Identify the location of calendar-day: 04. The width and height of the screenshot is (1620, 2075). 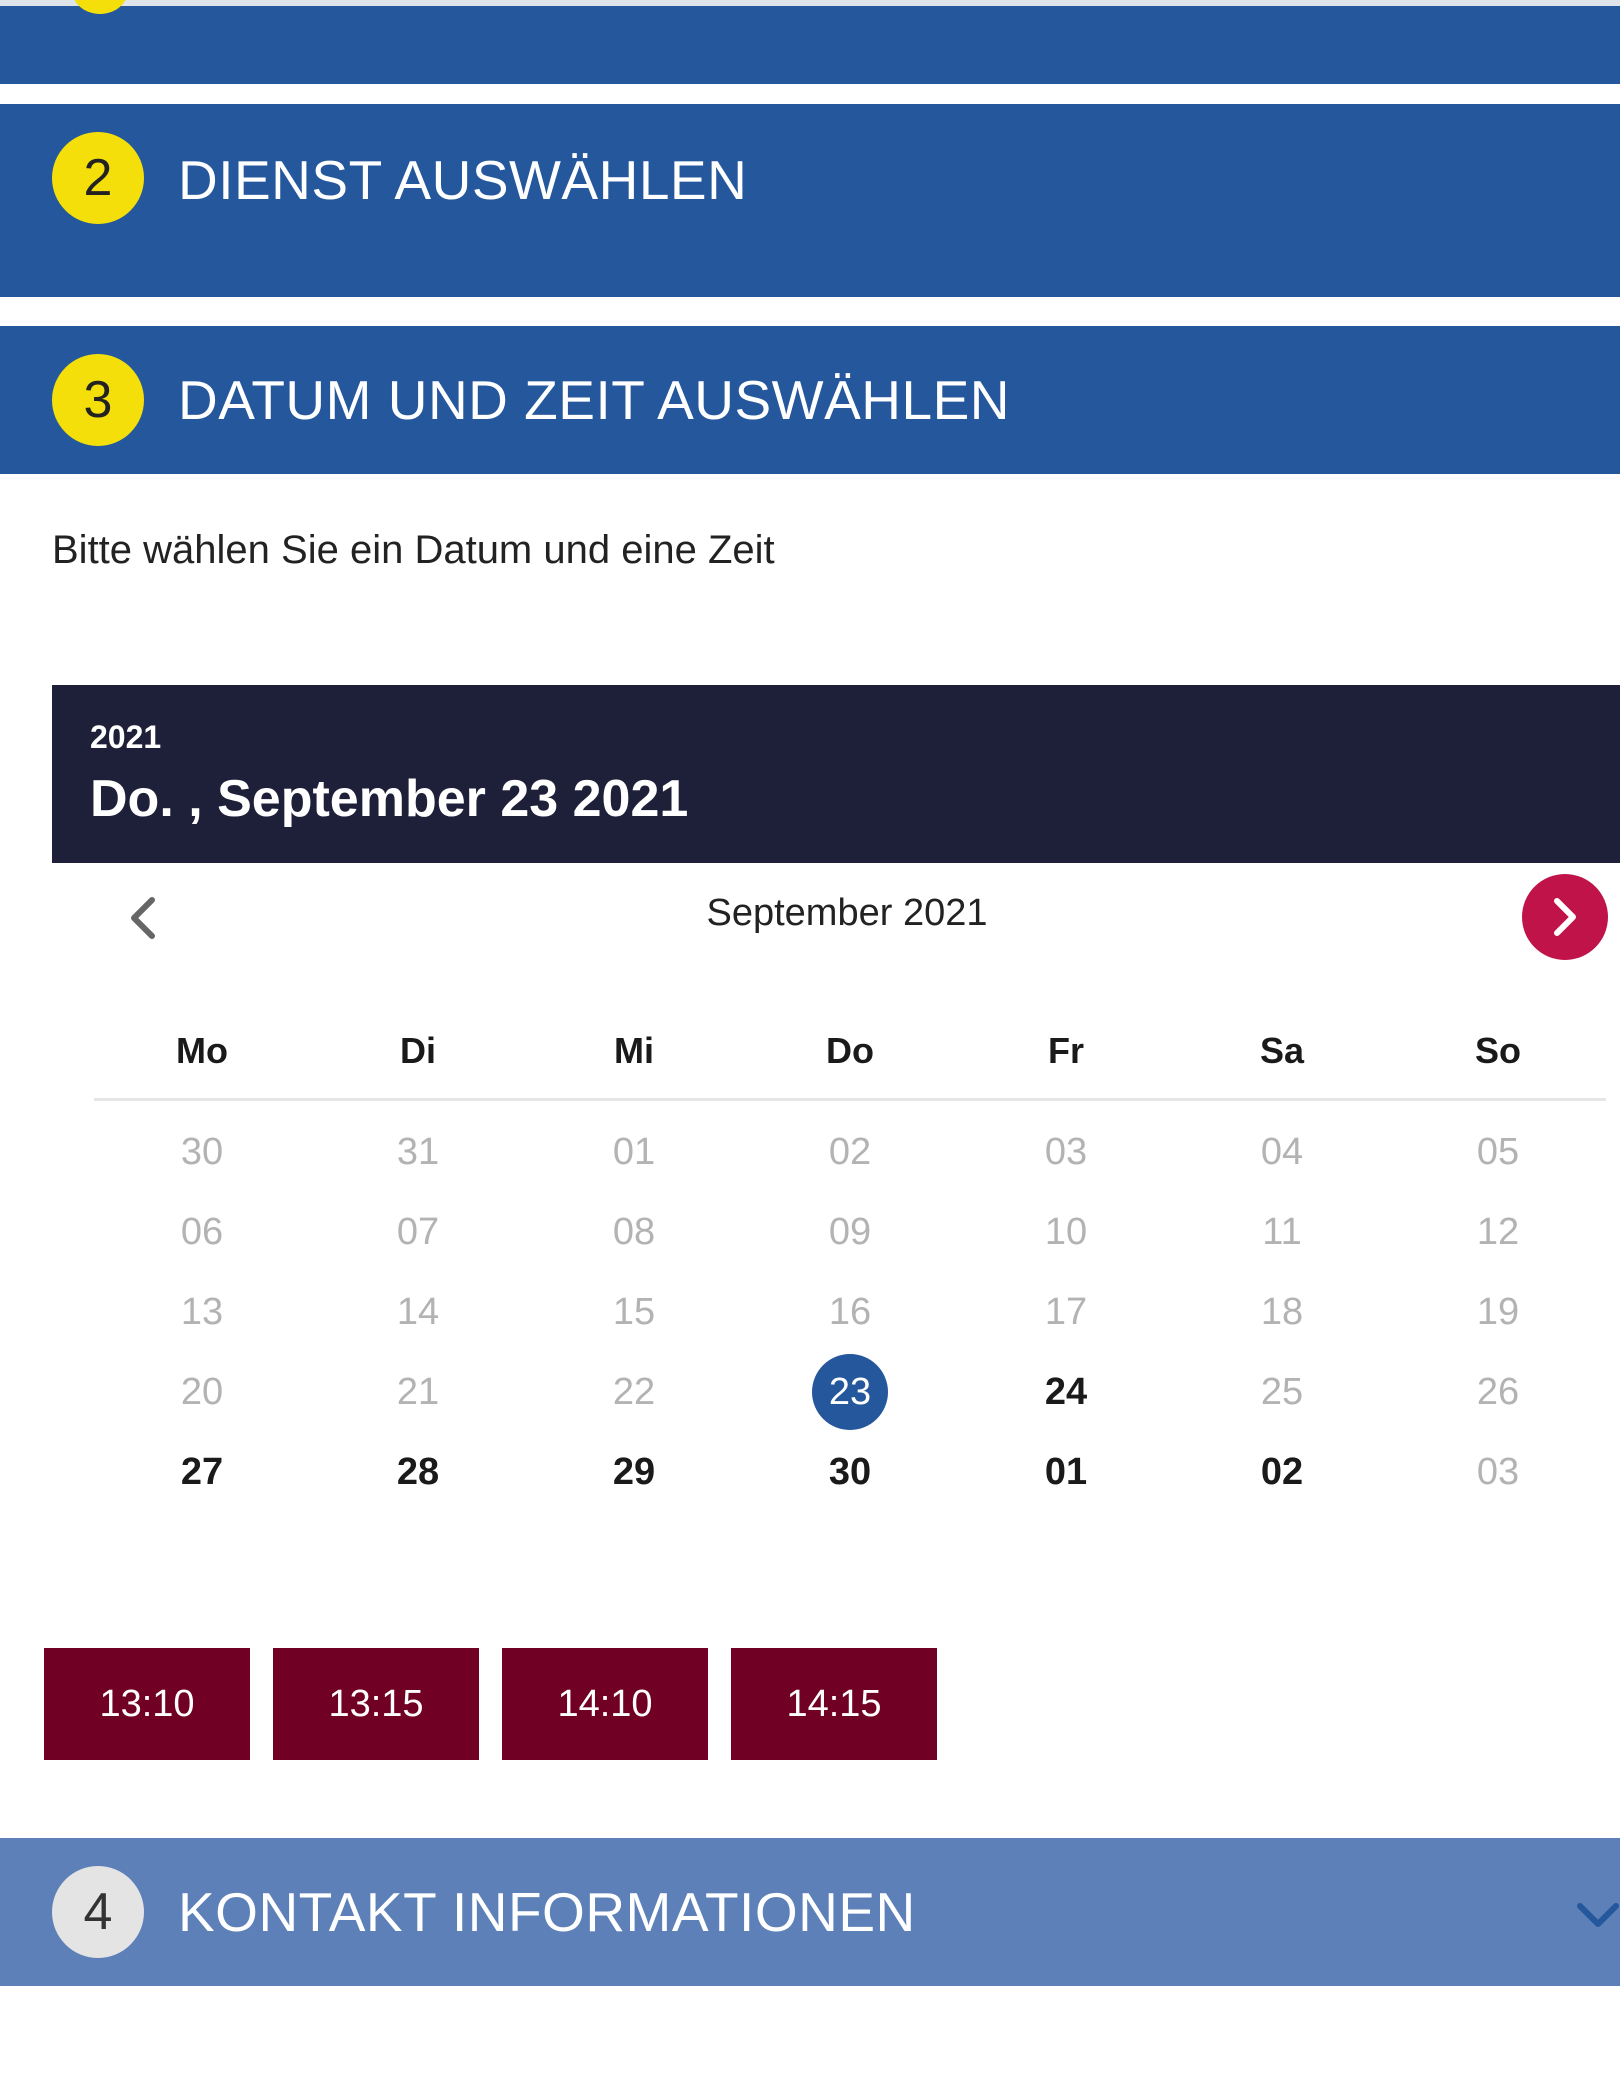
(1282, 1152).